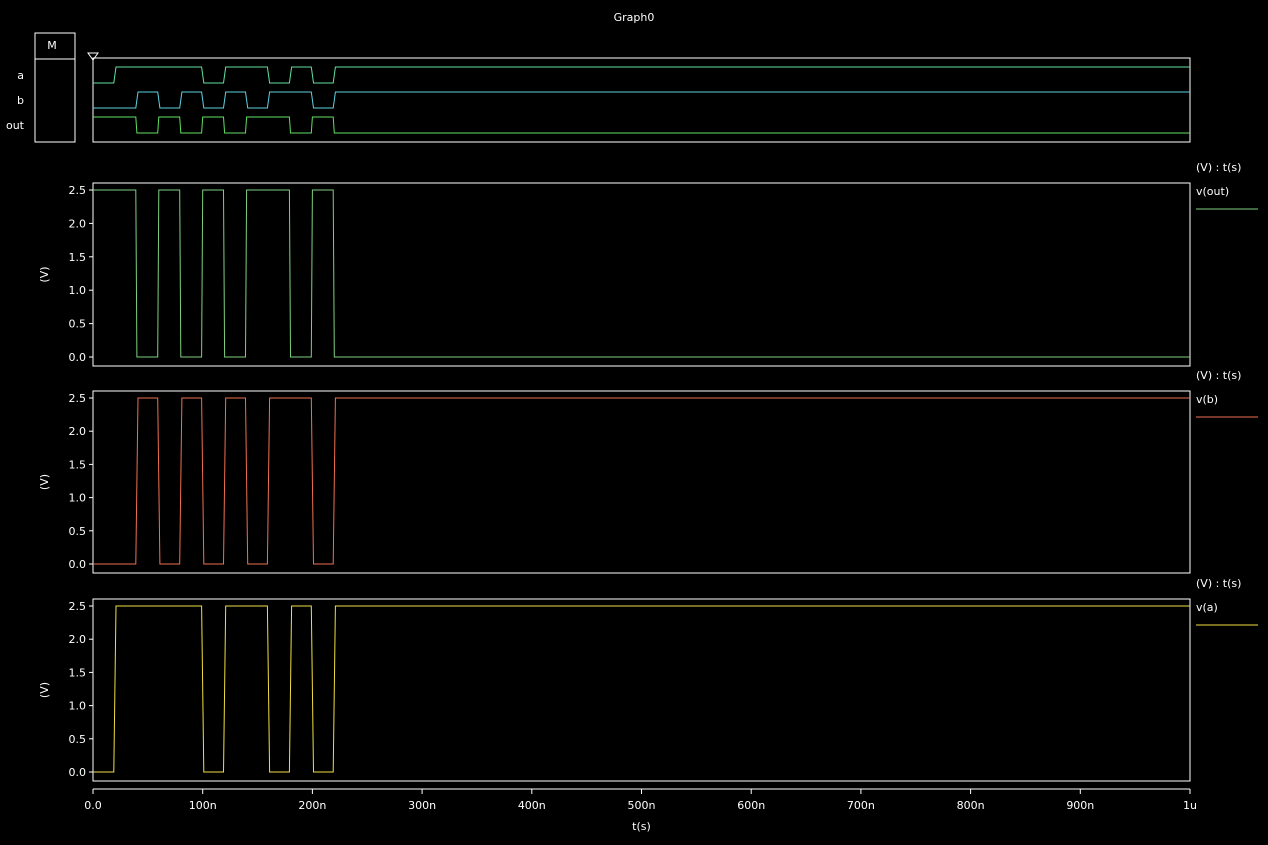 The width and height of the screenshot is (1268, 845). Describe the element at coordinates (203, 805) in the screenshot. I see `x-tick-label: 100n` at that location.